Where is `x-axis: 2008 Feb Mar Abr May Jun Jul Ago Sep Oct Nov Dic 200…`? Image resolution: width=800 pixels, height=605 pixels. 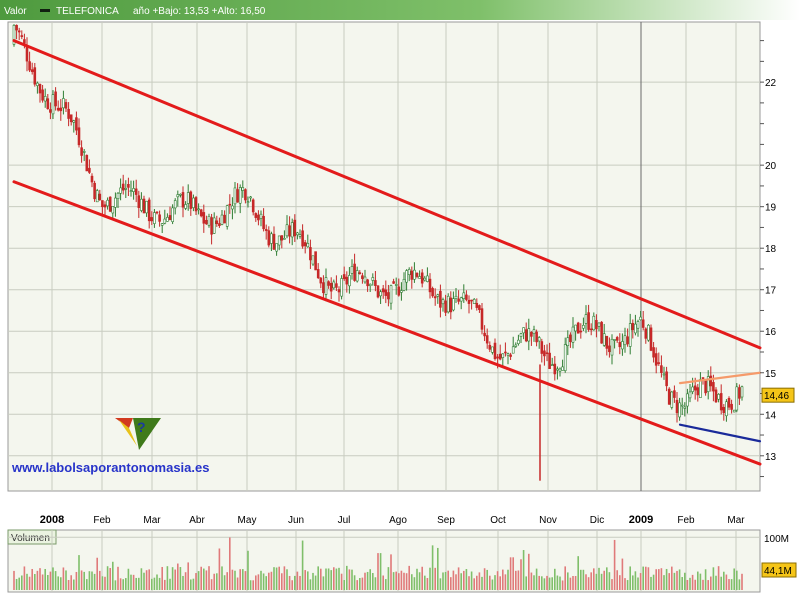 x-axis: 2008 Feb Mar Abr May Jun Jul Ago Sep Oct Nov Dic 200… is located at coordinates (393, 520).